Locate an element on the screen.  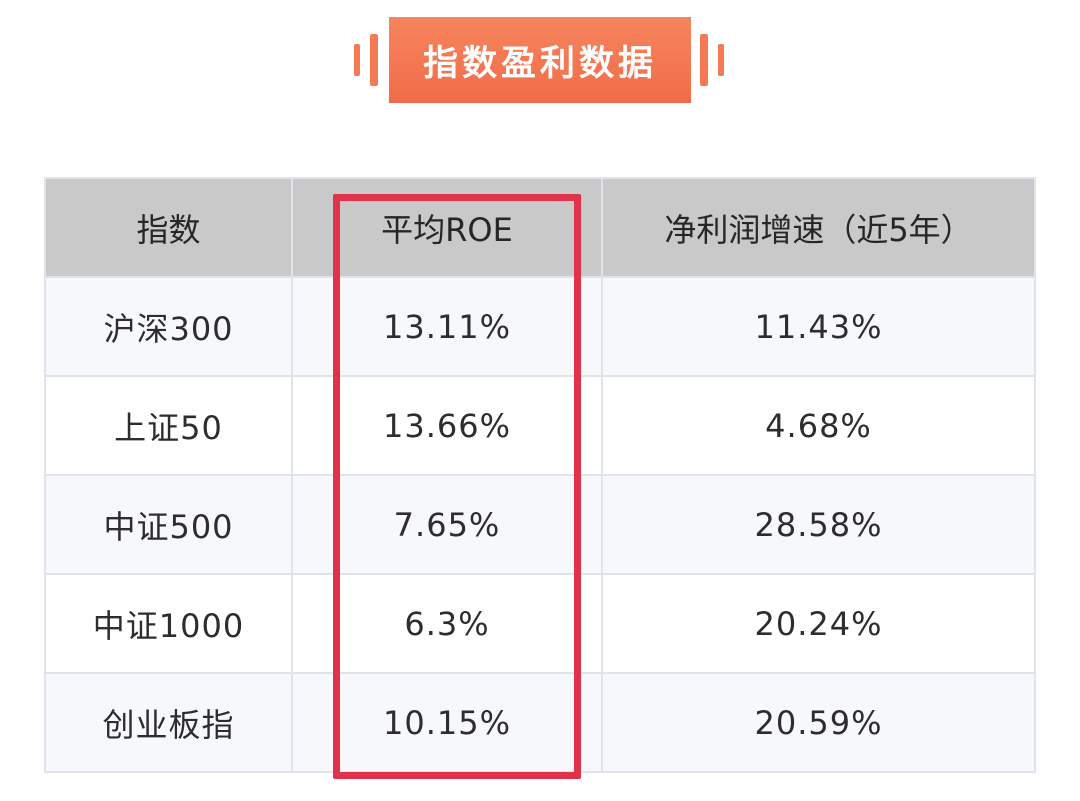
table-header-row: 指数 平均ROE 净利润增速（近5年） is located at coordinates (540, 227).